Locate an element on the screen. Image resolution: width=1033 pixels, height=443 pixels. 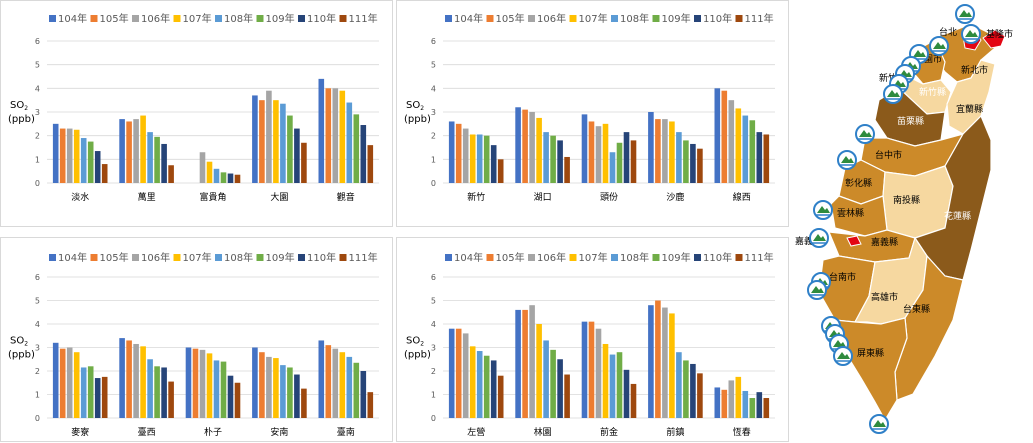
x-tick-label: 線西 is located at coordinates (742, 197).